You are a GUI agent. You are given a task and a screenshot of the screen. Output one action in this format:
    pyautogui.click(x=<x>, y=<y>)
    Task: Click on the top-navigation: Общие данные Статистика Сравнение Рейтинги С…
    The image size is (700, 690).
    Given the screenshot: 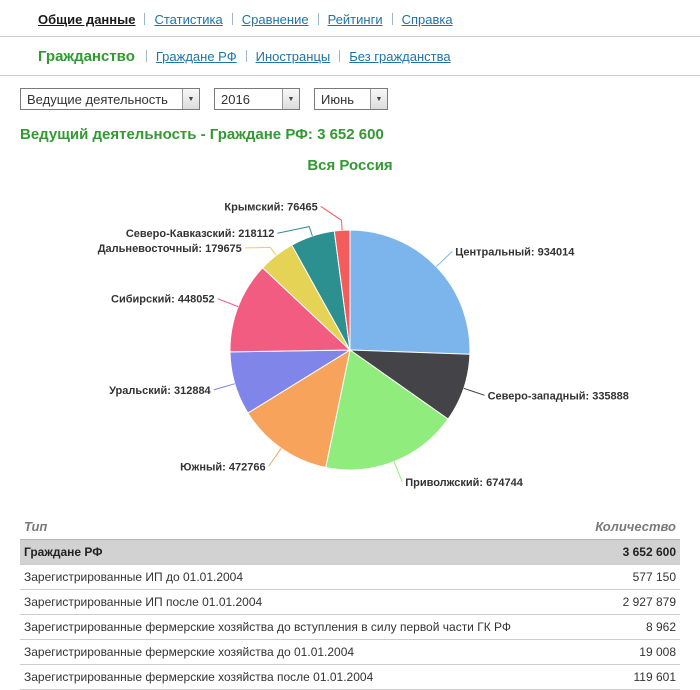 What is the action you would take?
    pyautogui.click(x=350, y=18)
    